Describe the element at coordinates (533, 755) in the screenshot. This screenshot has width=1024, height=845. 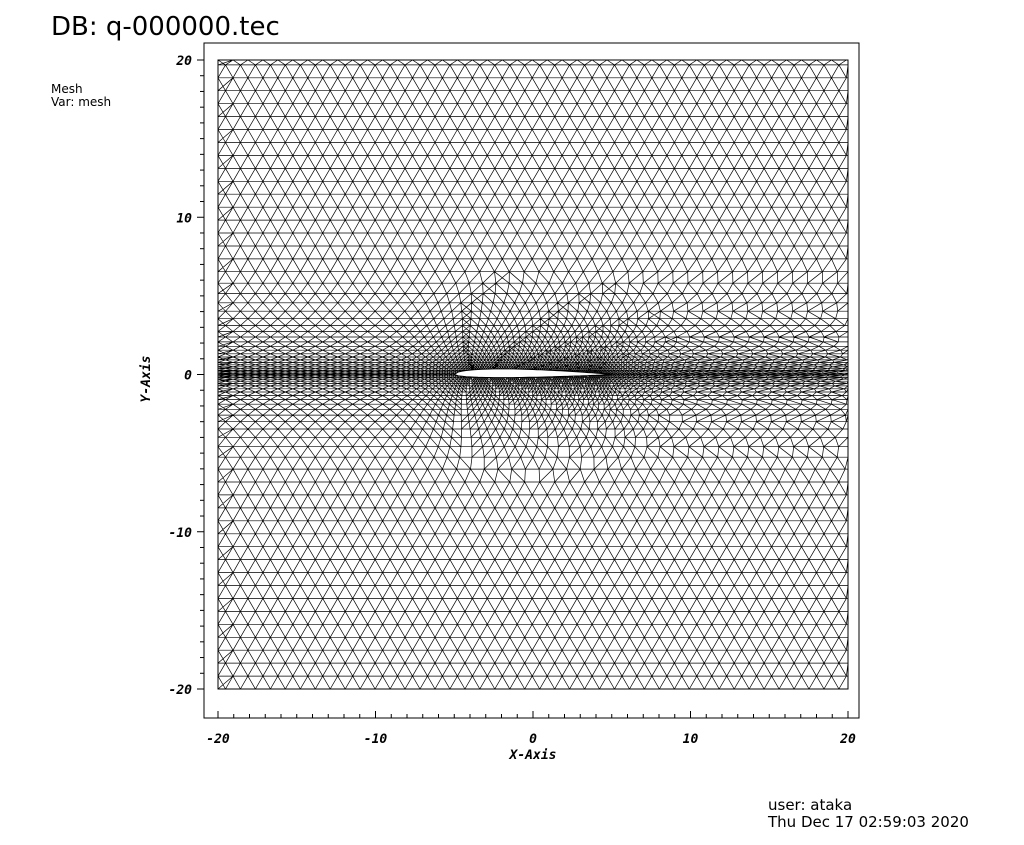
I see `x-axis-title: X-Axis` at that location.